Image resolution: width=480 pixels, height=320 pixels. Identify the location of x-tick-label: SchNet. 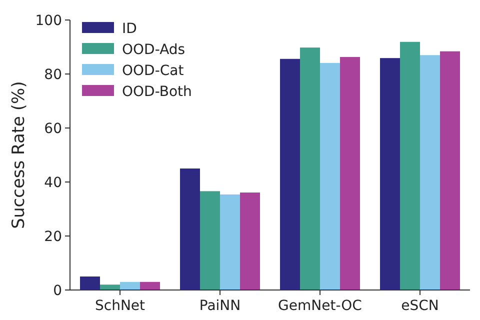
(120, 306).